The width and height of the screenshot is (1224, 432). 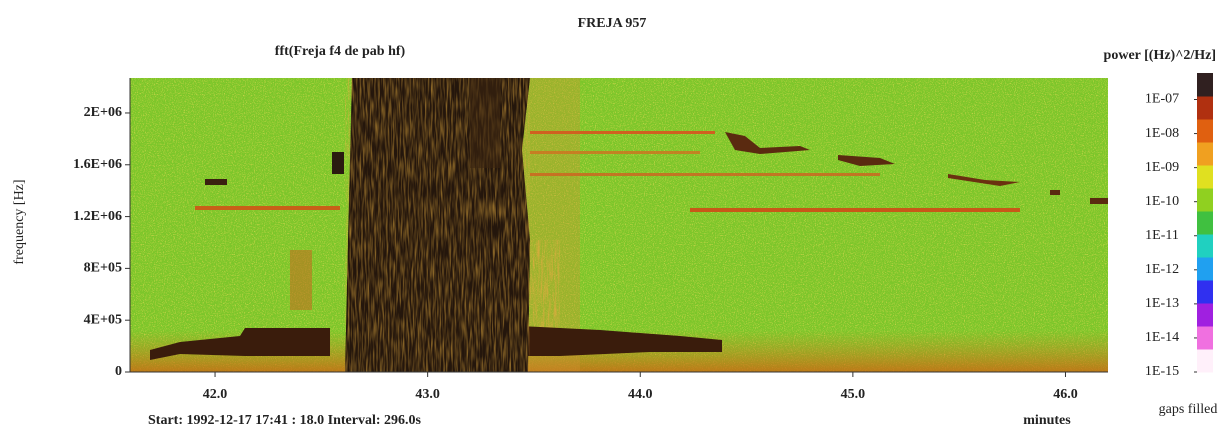 I want to click on colorbar-tick-label: 1E-11, so click(x=1162, y=235).